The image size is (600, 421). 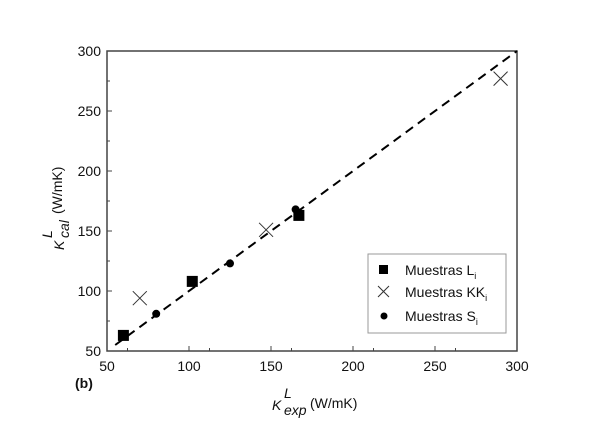 I want to click on x-axis-sub: exp, so click(x=295, y=410).